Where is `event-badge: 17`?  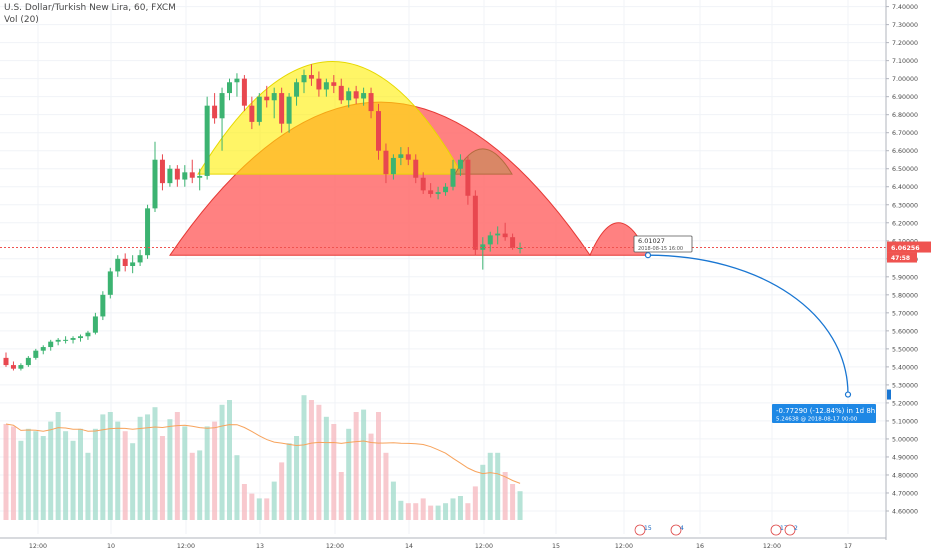 event-badge: 17 is located at coordinates (779, 530).